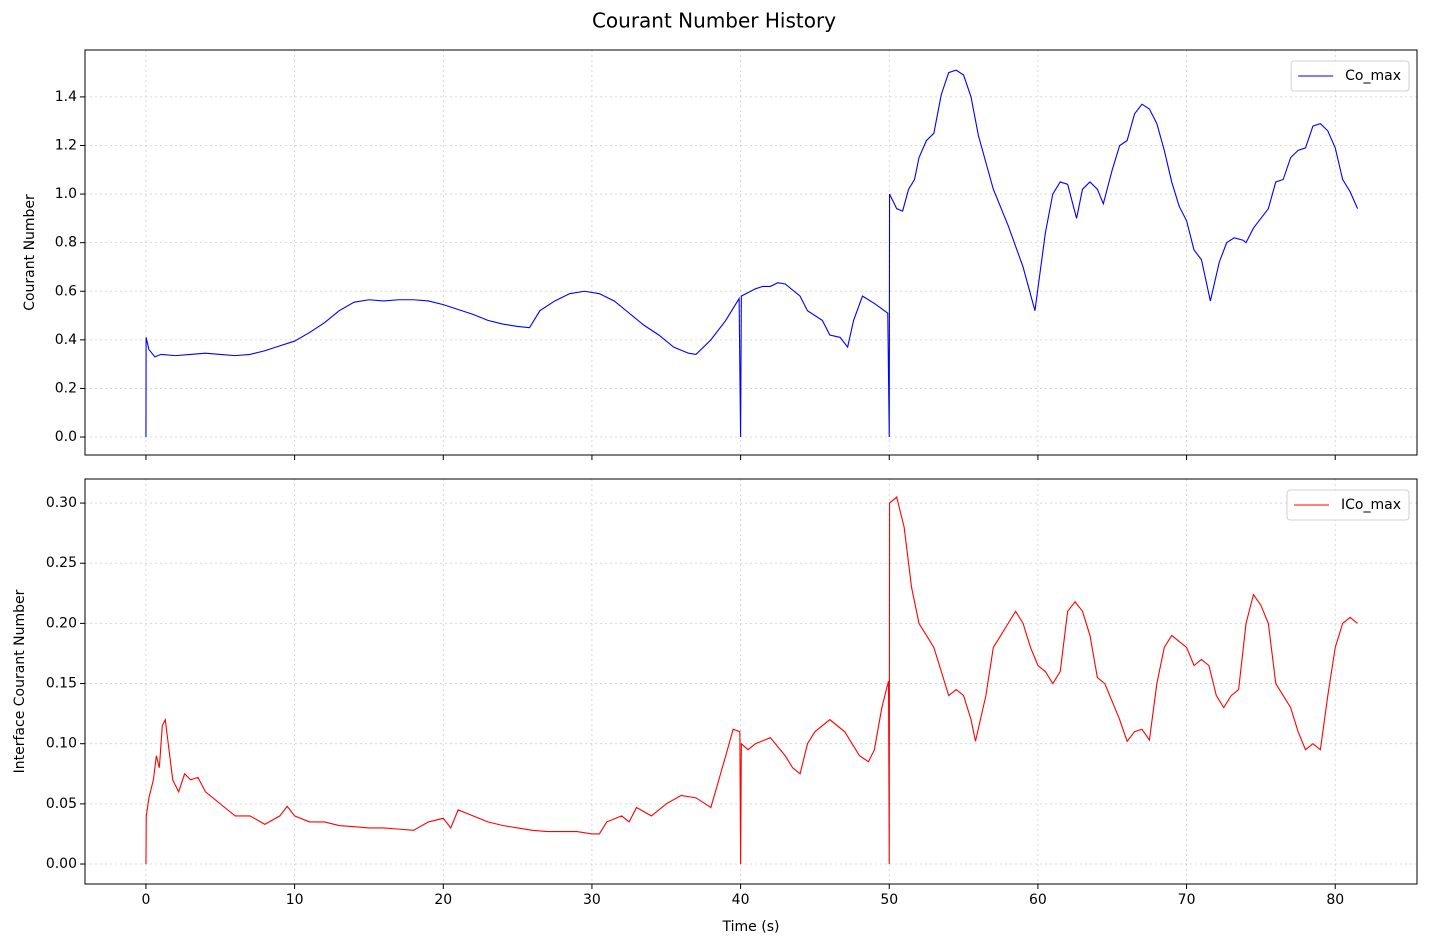 The image size is (1429, 949). Describe the element at coordinates (66, 437) in the screenshot. I see `y-tick-label: 0.0` at that location.